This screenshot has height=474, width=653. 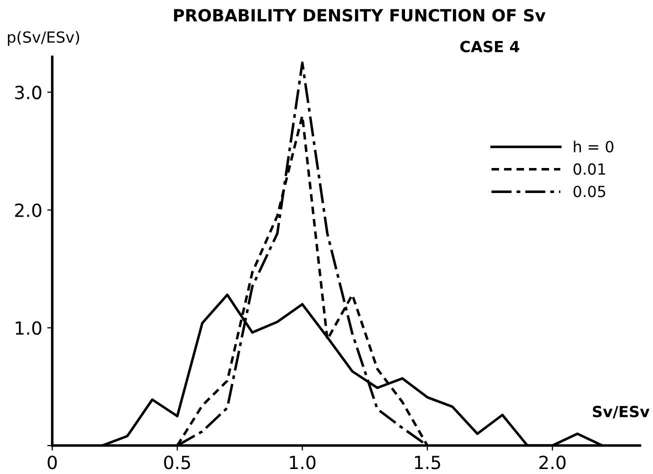 What do you see at coordinates (427, 463) in the screenshot?
I see `x-tick-label: 1.5` at bounding box center [427, 463].